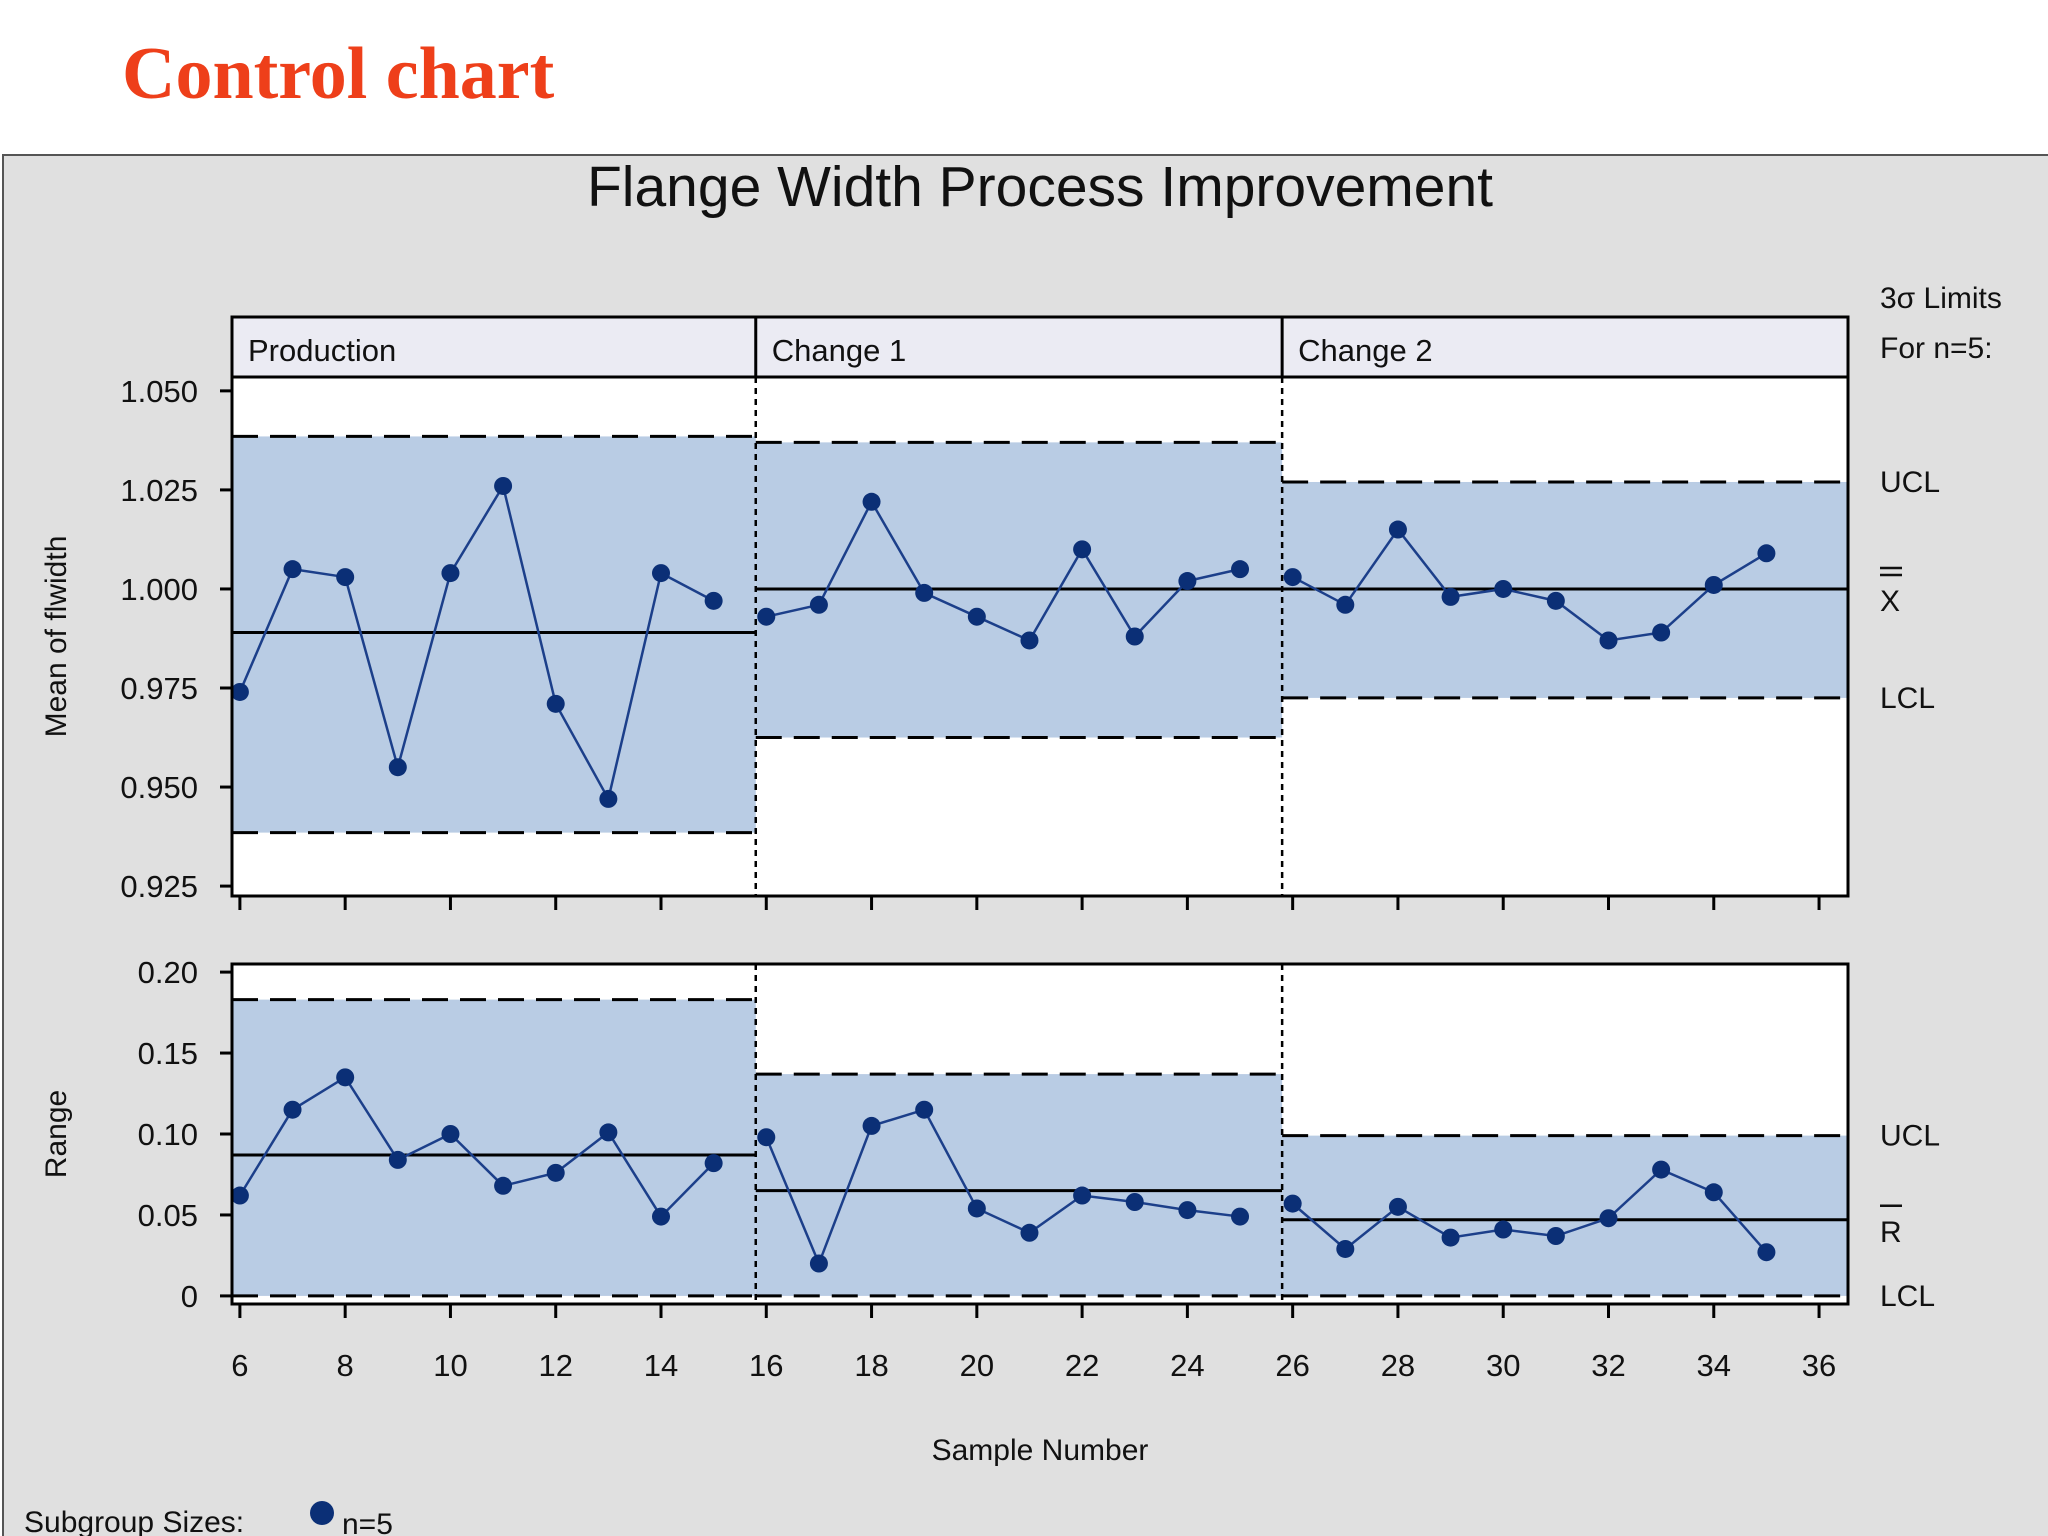  I want to click on phase-label: Change 2, so click(1365, 350).